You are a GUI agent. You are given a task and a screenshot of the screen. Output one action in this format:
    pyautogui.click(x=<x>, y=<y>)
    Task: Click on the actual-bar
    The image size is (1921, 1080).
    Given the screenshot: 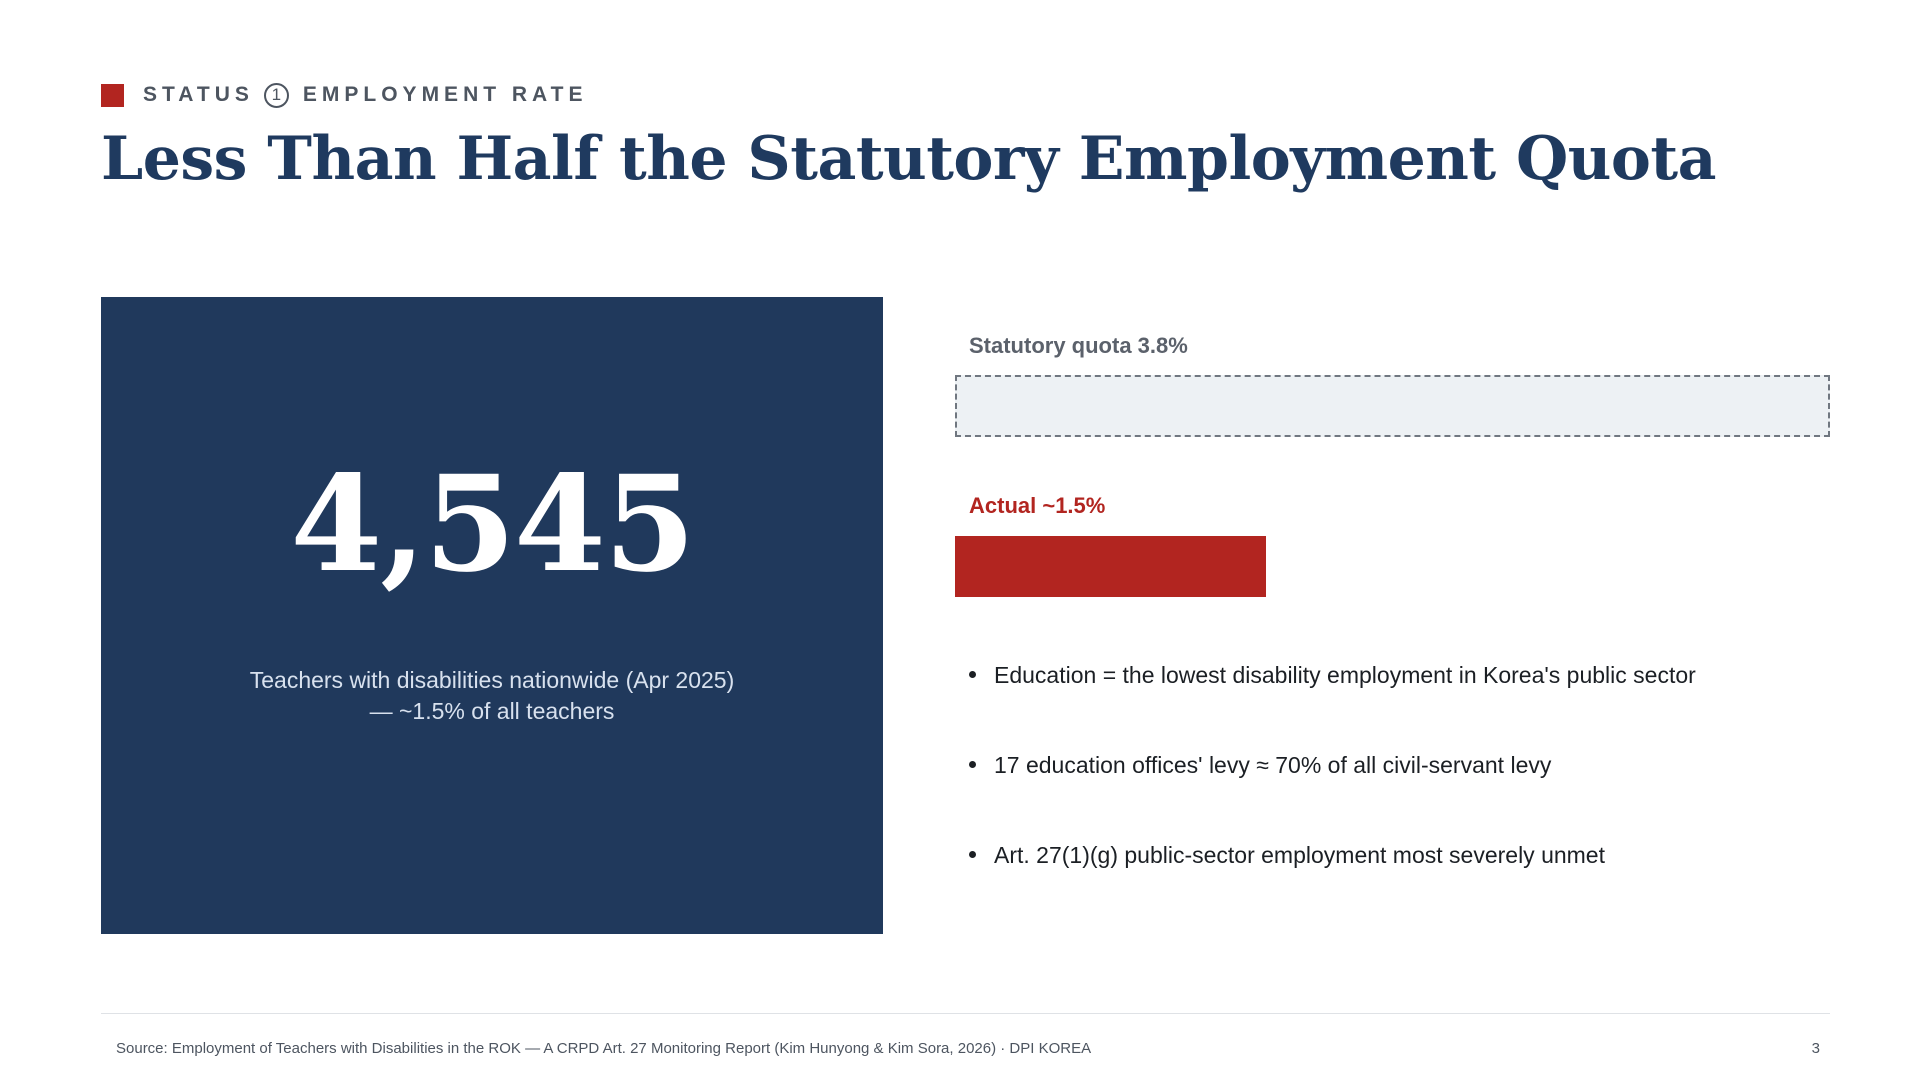 What is the action you would take?
    pyautogui.click(x=1110, y=566)
    